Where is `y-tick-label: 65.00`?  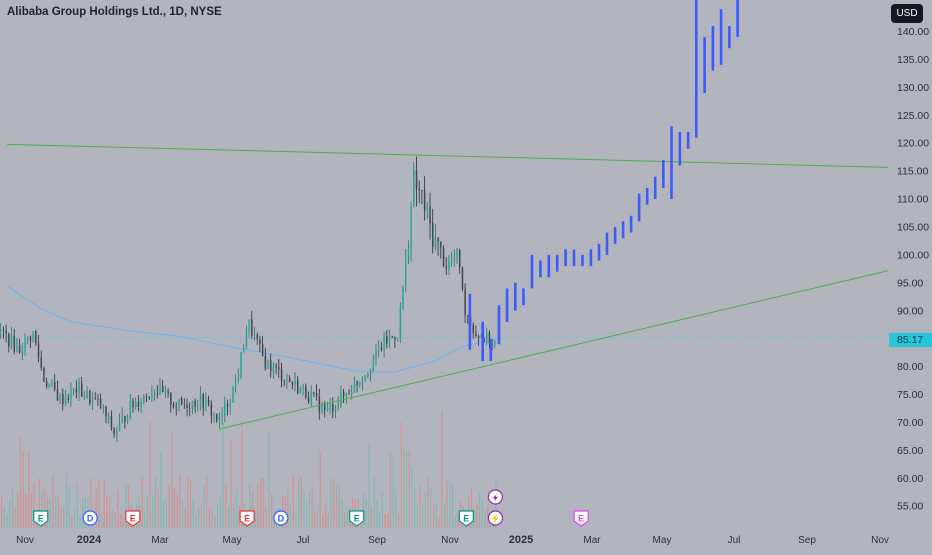
y-tick-label: 65.00 is located at coordinates (910, 451).